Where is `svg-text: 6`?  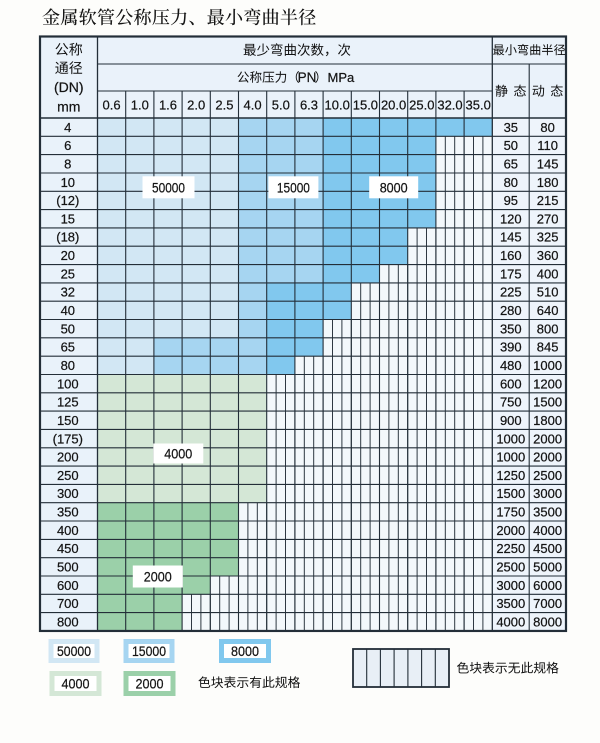 svg-text: 6 is located at coordinates (67, 145).